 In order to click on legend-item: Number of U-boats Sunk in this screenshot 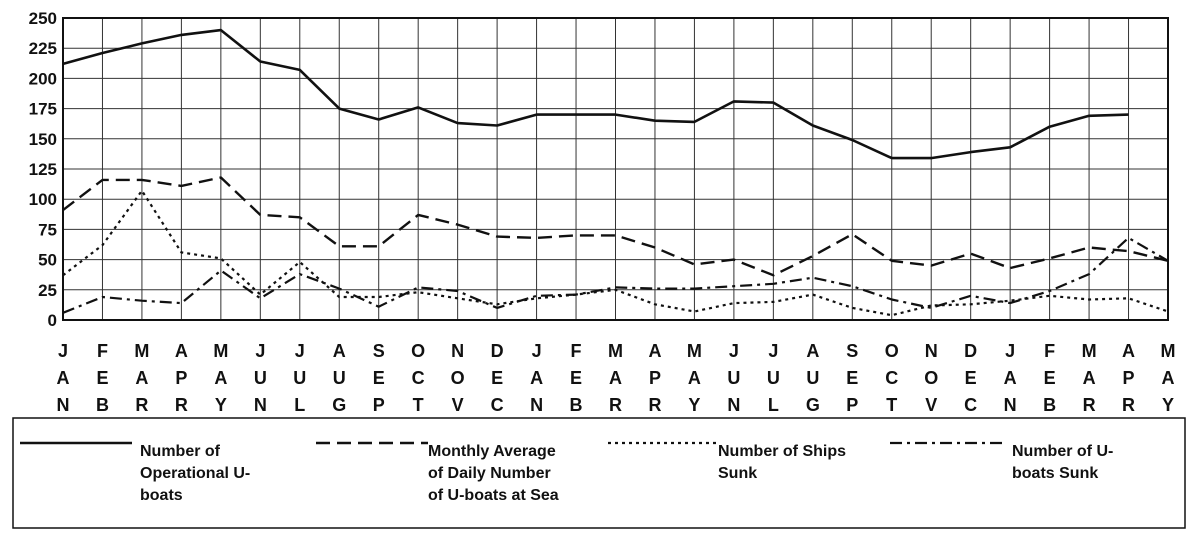, I will do `click(1001, 461)`.